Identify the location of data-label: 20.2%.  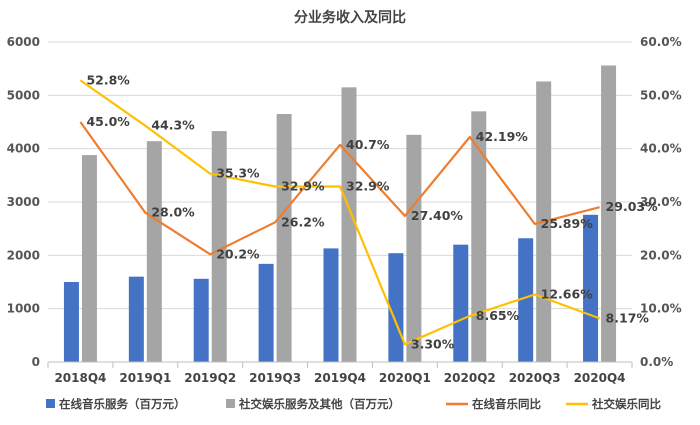
(238, 253).